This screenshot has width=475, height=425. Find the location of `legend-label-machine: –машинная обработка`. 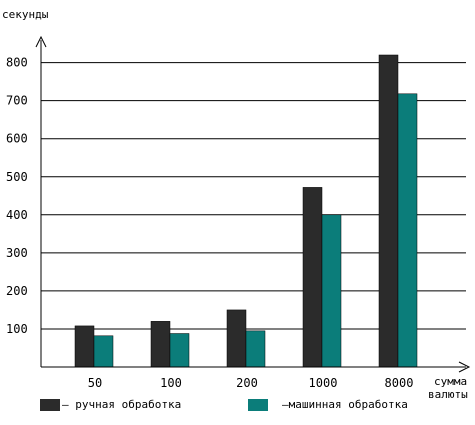

legend-label-machine: –машинная обработка is located at coordinates (345, 404).